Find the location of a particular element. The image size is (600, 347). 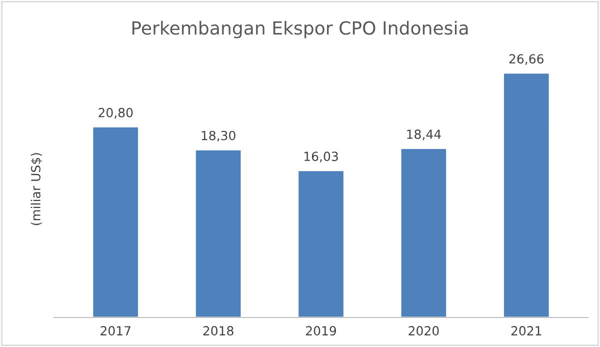

x-tick-label: 2017 is located at coordinates (115, 331).